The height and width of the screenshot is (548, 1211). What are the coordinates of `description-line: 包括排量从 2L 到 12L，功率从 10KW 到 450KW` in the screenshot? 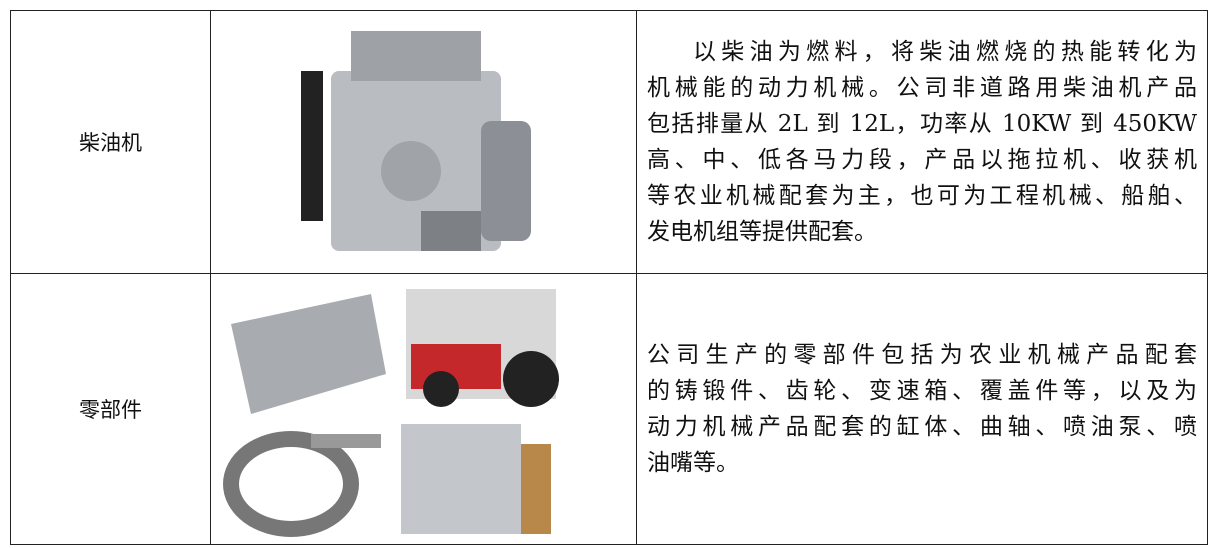 It's located at (922, 124).